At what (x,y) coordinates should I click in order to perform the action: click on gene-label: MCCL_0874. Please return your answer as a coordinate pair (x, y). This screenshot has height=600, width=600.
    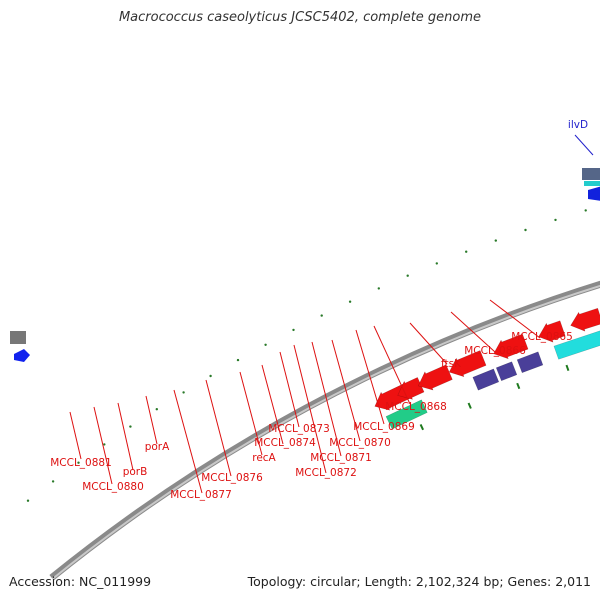
    Looking at the image, I should click on (285, 443).